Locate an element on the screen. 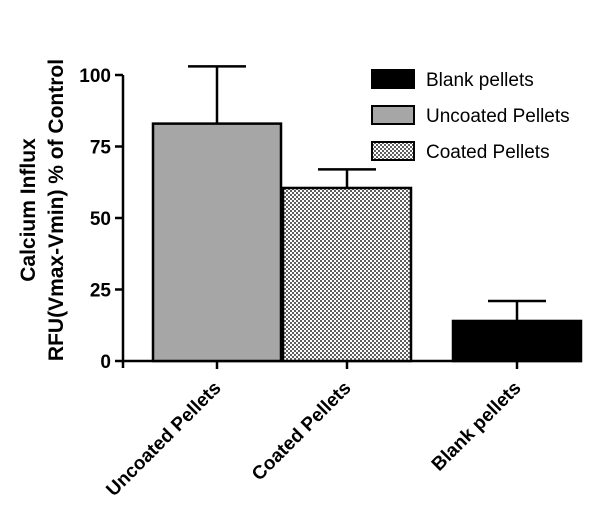 The image size is (608, 521). bar-blank-pellets is located at coordinates (517, 341).